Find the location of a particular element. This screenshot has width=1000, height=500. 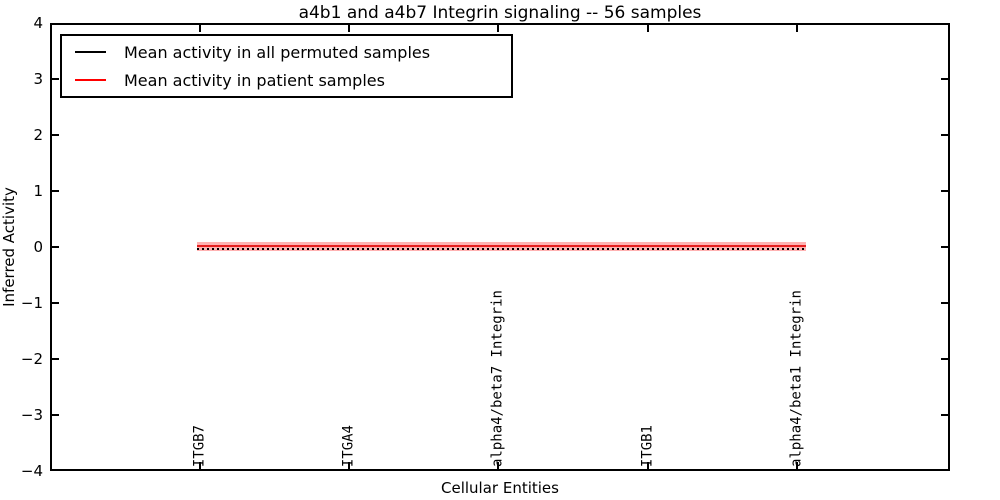

patient-mean-line is located at coordinates (501, 246).